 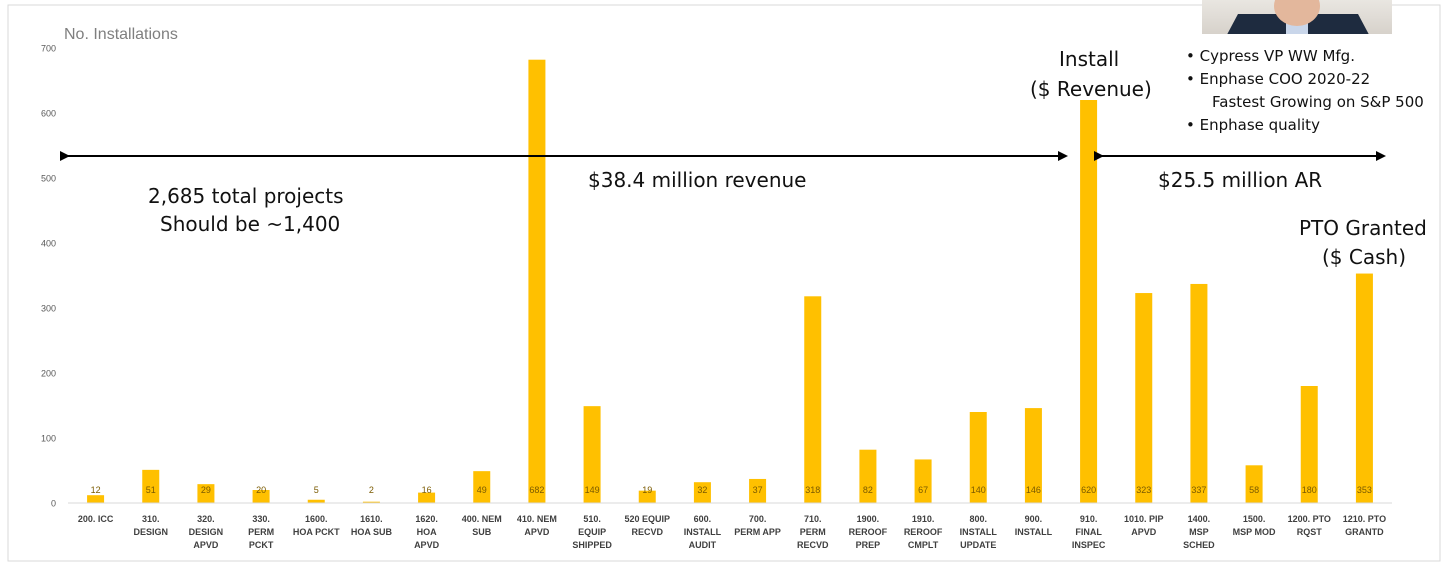 What do you see at coordinates (1240, 180) in the screenshot?
I see `ar-span-annotation: $25.5 million AR` at bounding box center [1240, 180].